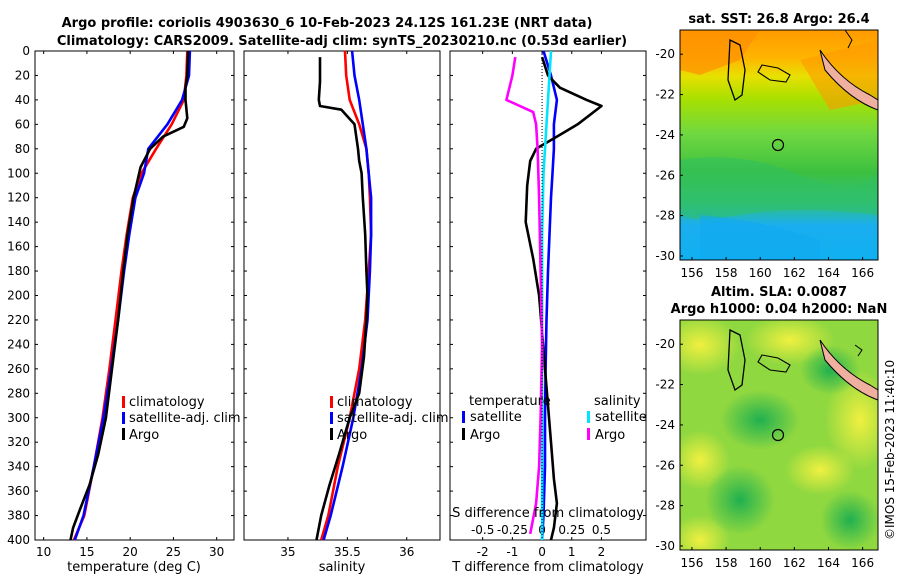  I want to click on y-tick-label: 220, so click(18, 320).